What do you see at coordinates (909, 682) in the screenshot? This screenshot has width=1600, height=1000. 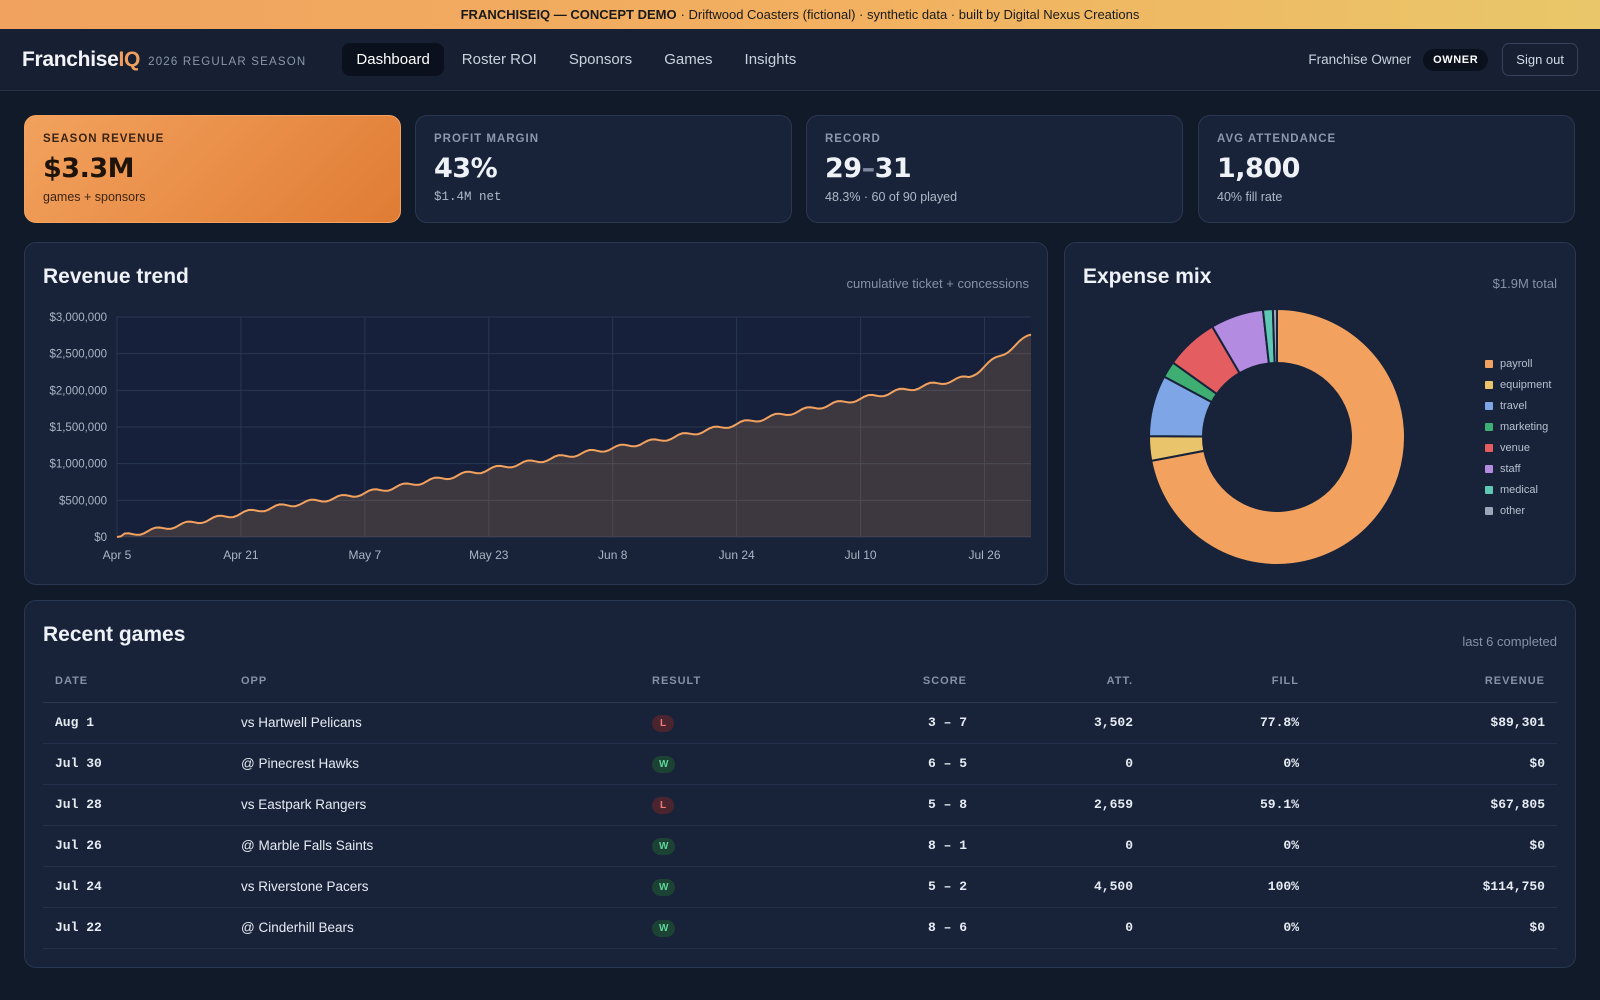 I see `col-score: SCORE` at bounding box center [909, 682].